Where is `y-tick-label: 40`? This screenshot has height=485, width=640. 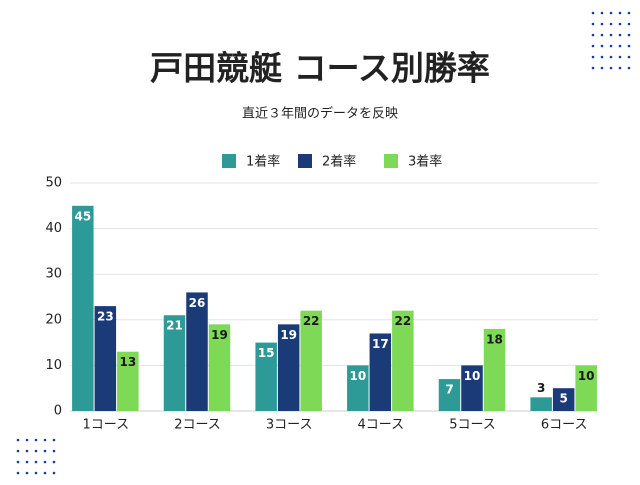 y-tick-label: 40 is located at coordinates (53, 228).